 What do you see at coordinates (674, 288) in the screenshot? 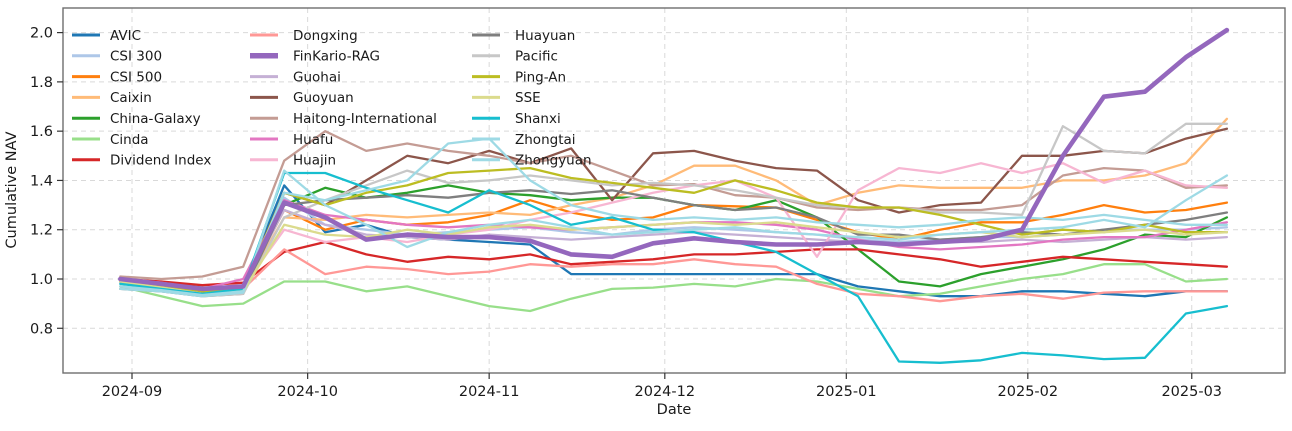
I see `series-line-cinda` at bounding box center [674, 288].